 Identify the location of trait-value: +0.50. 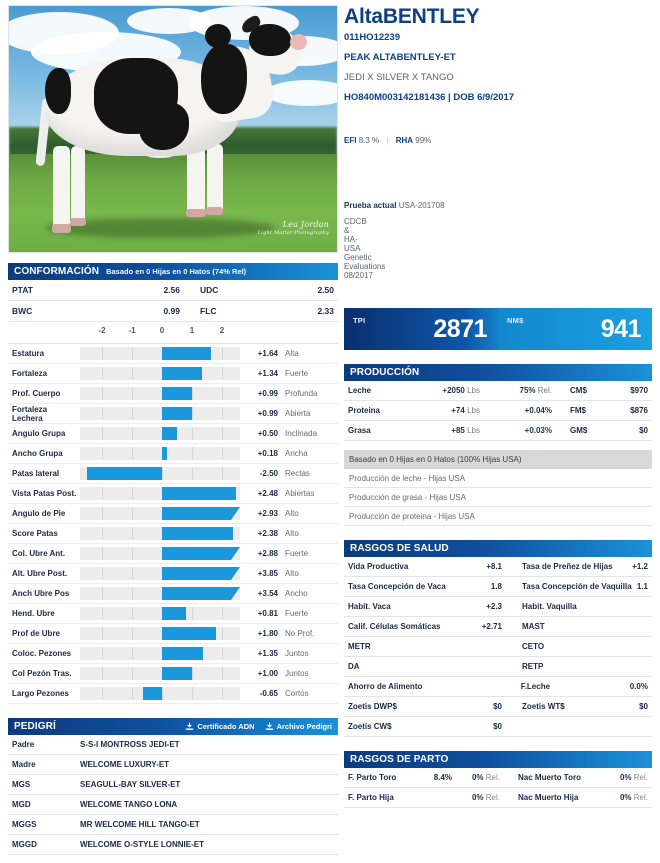
(267, 433).